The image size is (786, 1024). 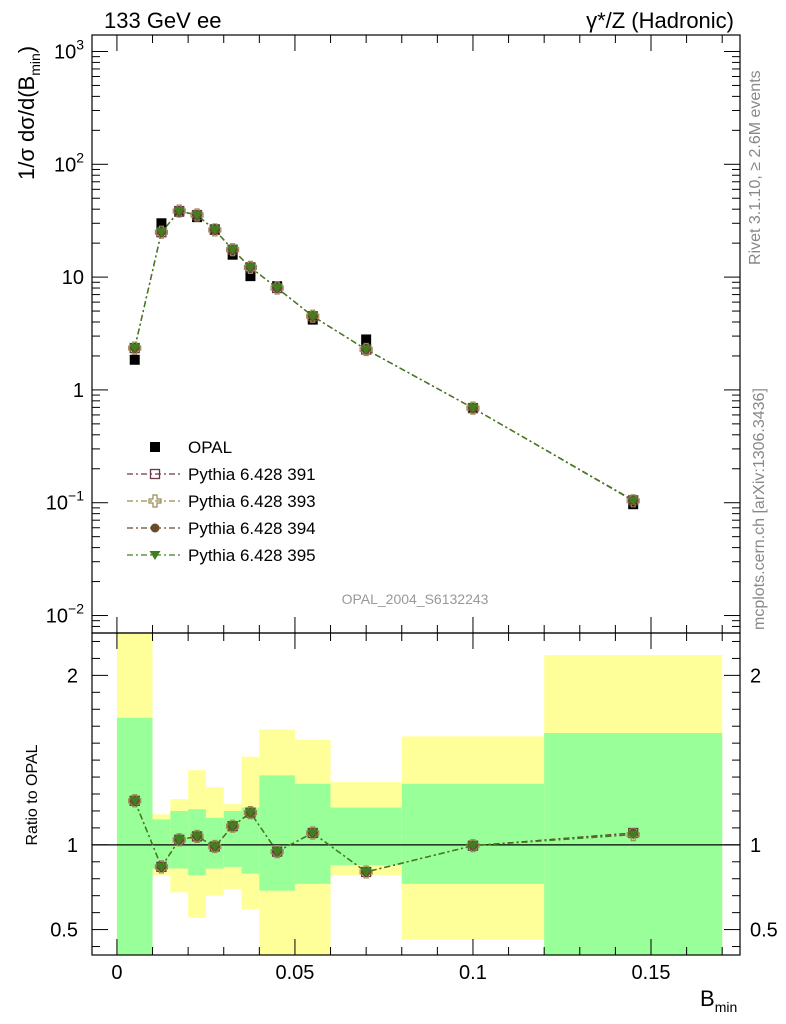 What do you see at coordinates (252, 474) in the screenshot?
I see `legend-label-1: Pythia 6.428 391` at bounding box center [252, 474].